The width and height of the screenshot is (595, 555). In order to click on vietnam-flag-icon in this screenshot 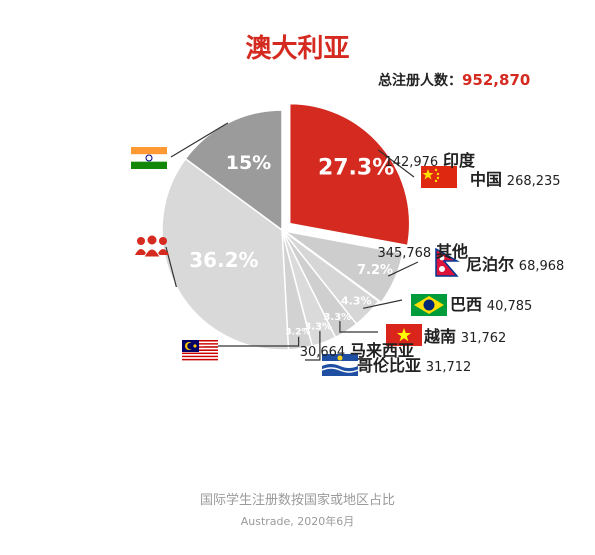, I will do `click(404, 335)`.